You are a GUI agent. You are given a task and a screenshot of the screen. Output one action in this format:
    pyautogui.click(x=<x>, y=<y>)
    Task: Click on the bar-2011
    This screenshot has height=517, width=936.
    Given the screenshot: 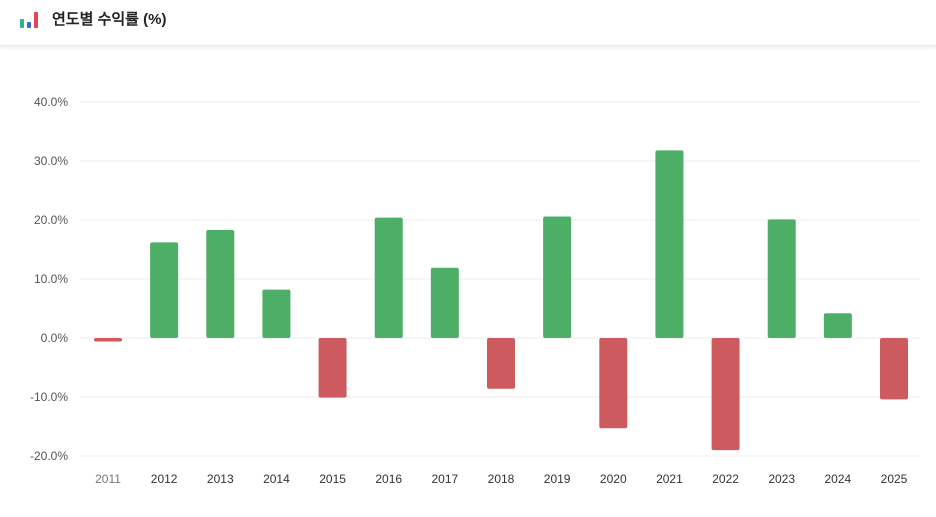 What is the action you would take?
    pyautogui.click(x=108, y=340)
    